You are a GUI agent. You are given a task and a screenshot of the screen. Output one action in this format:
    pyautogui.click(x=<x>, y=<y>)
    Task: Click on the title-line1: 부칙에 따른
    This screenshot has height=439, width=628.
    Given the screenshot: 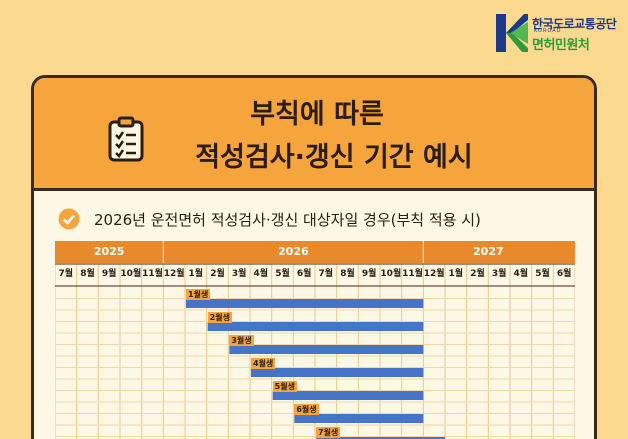 What is the action you would take?
    pyautogui.click(x=317, y=114)
    